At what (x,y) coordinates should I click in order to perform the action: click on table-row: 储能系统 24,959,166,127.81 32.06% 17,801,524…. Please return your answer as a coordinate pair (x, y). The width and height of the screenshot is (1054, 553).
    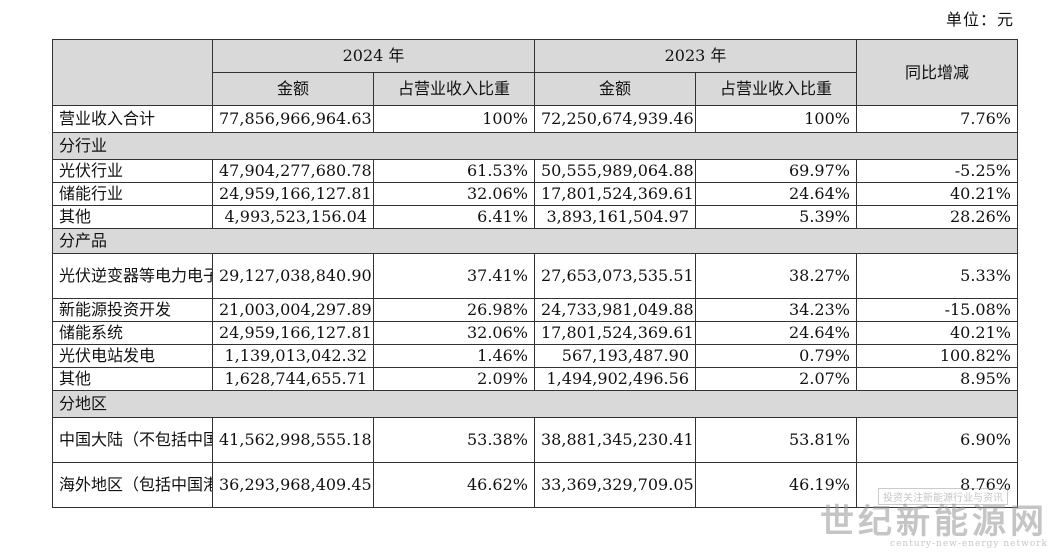
    Looking at the image, I should click on (535, 333).